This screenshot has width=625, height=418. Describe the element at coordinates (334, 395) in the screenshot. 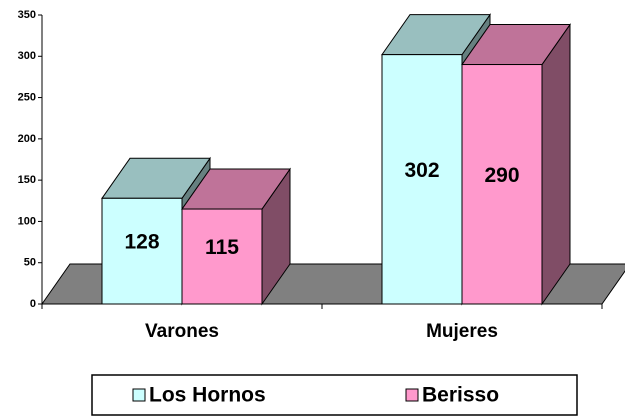

I see `legend-box` at that location.